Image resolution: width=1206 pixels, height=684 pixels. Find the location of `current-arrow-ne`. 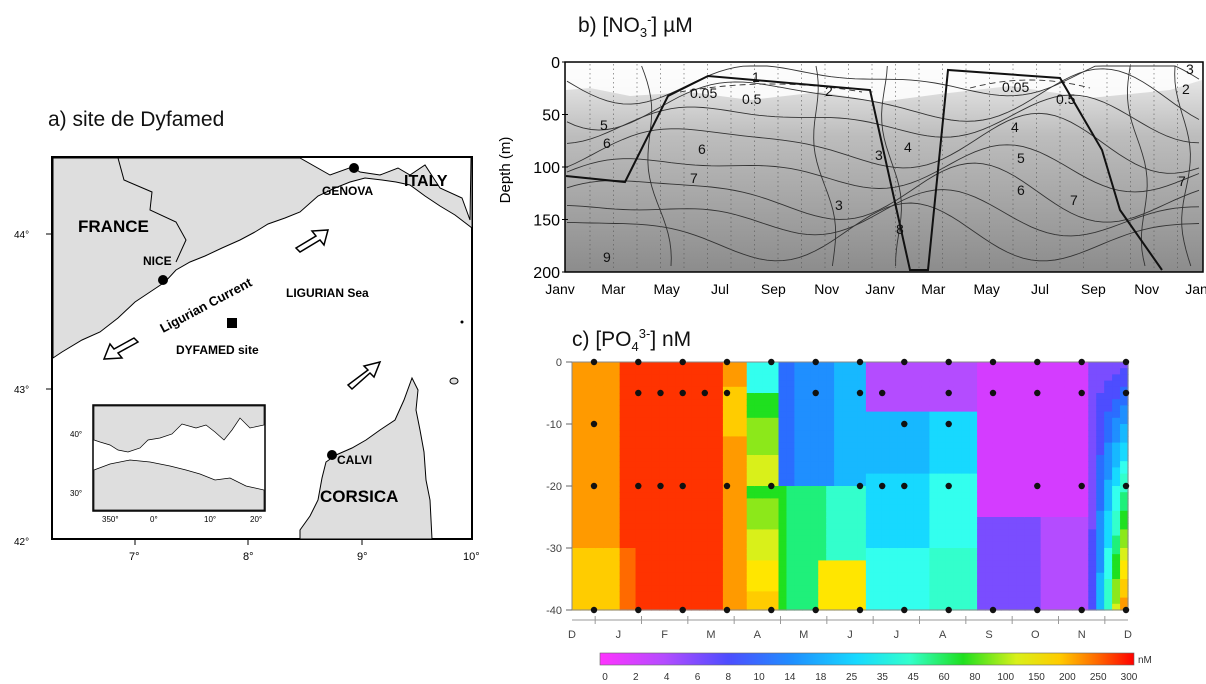

current-arrow-ne is located at coordinates (311, 241).